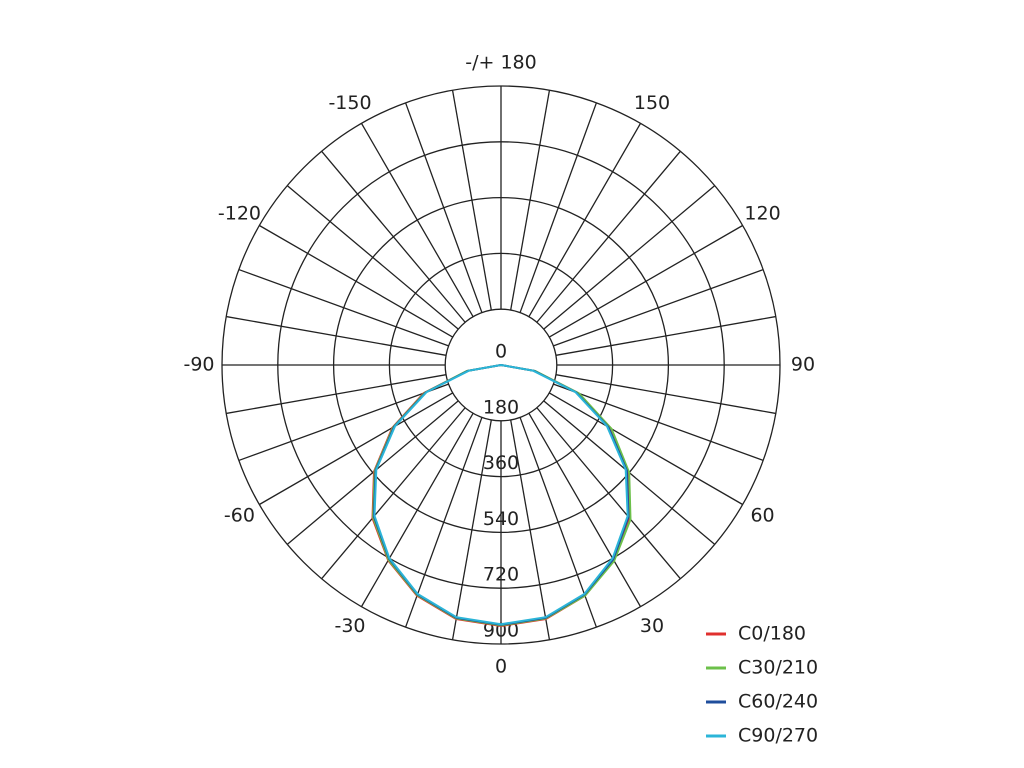  What do you see at coordinates (349, 103) in the screenshot?
I see `angle-tick-label: -150` at bounding box center [349, 103].